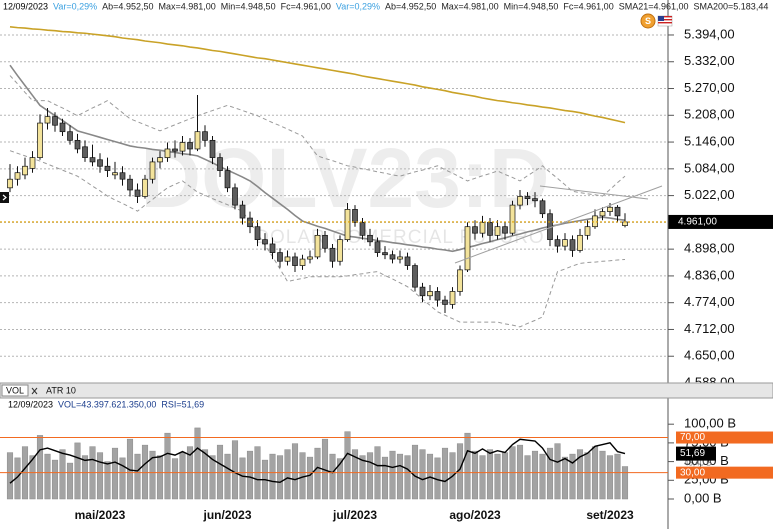  I want to click on header-text: SMA200=5.183,44, so click(731, 6).